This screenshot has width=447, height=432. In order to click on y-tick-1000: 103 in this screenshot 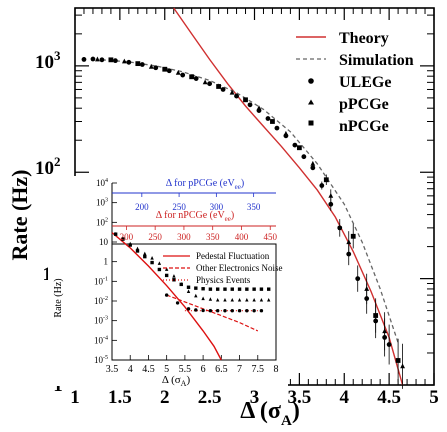, I will do `click(48, 60)`.